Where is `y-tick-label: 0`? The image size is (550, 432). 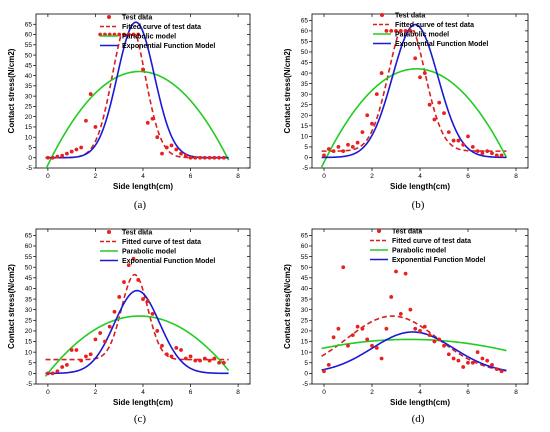
y-tick-label: 0 is located at coordinates (30, 374).